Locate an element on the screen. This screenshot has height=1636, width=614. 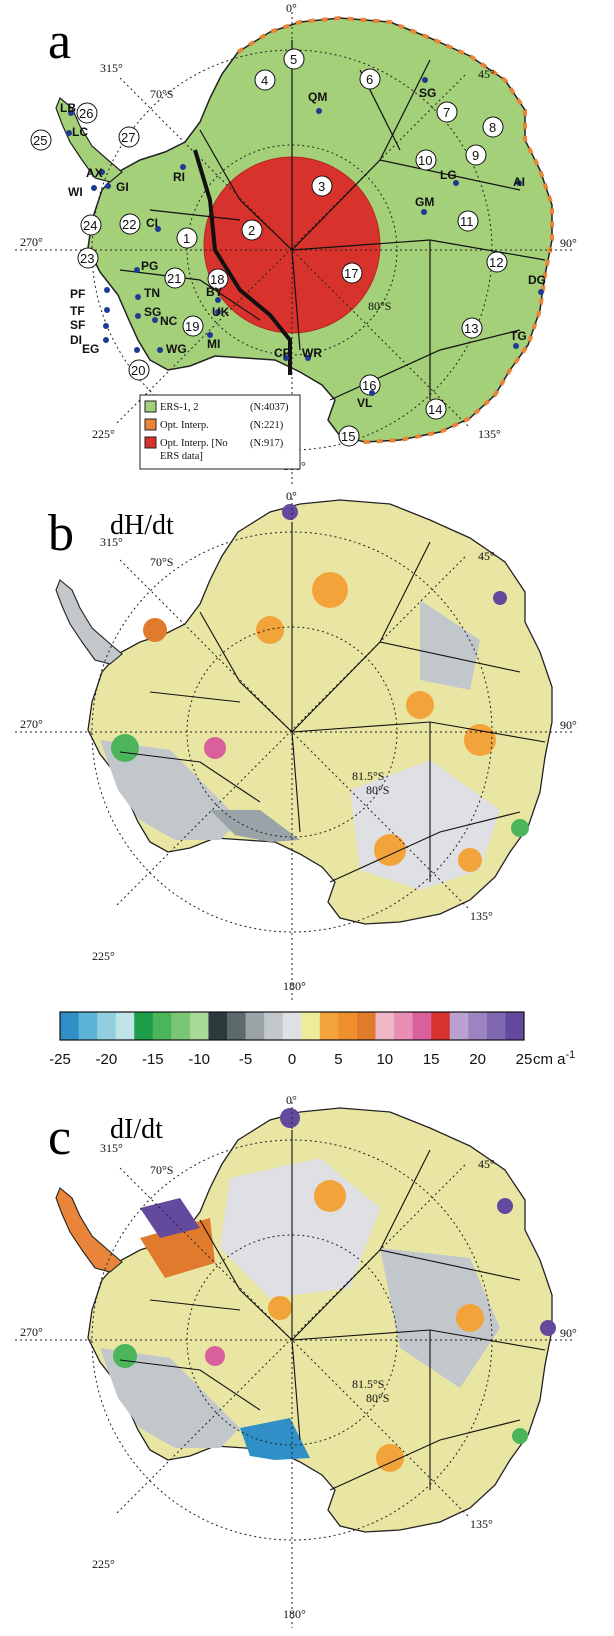
svg-text: 20 is located at coordinates (138, 370).